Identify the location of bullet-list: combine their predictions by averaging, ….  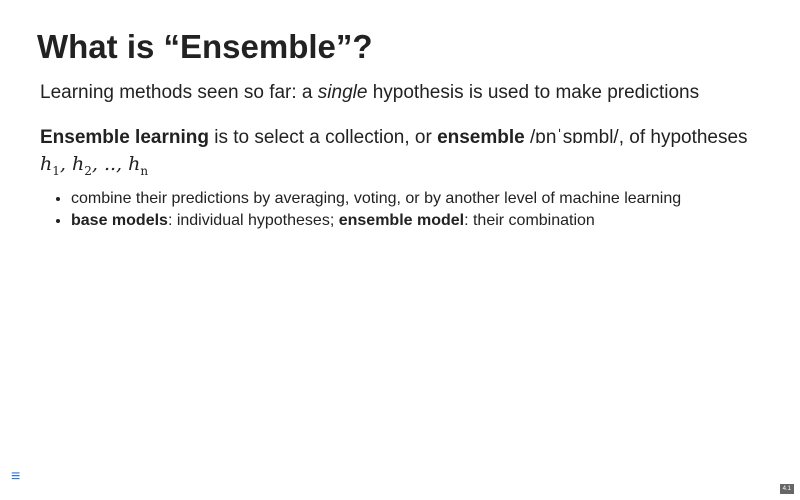
(367, 210).